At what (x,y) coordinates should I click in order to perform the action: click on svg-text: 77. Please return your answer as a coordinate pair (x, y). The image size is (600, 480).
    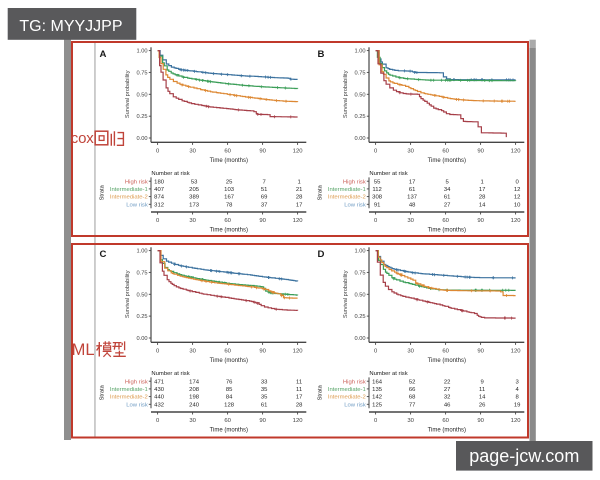
    Looking at the image, I should click on (412, 405).